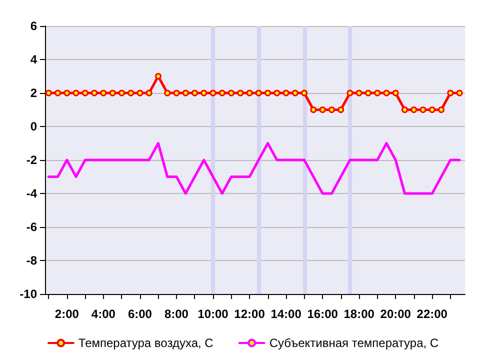  Describe the element at coordinates (29, 294) in the screenshot. I see `y-tick-label: -10` at that location.